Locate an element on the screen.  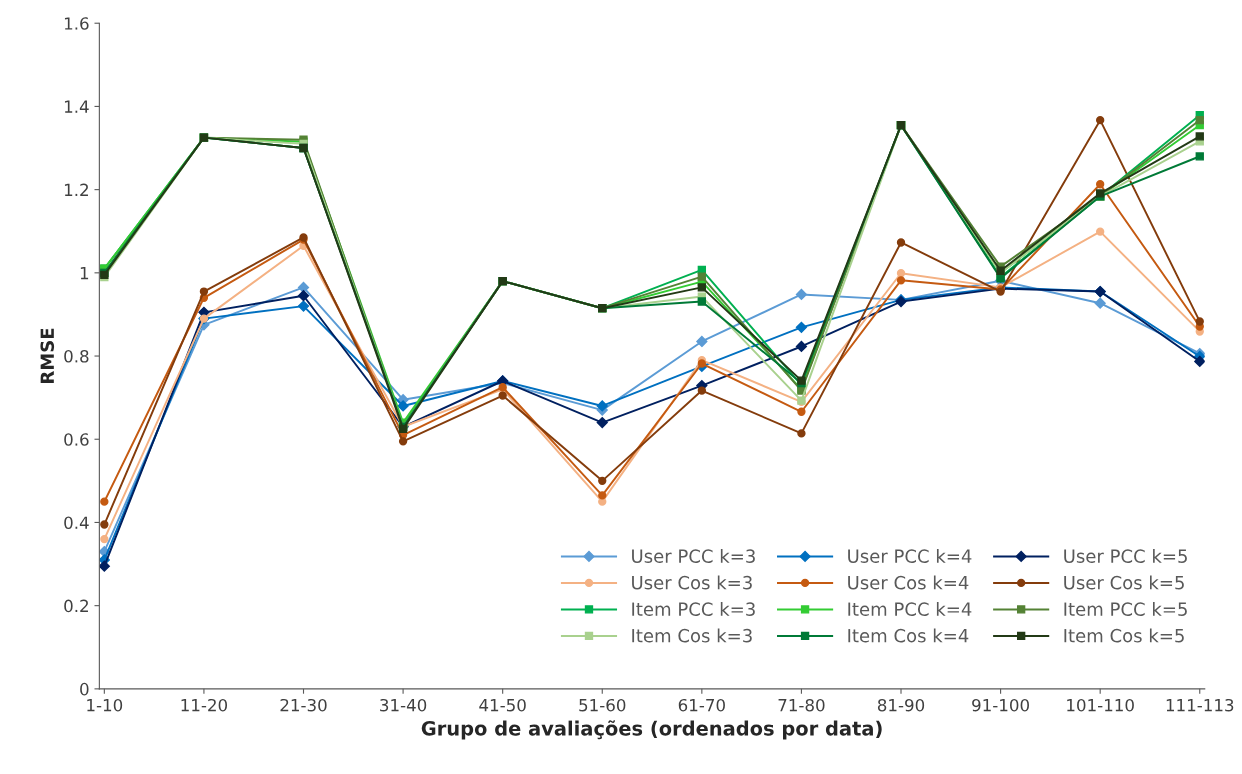
legend-label: User PCC k=3 is located at coordinates (693, 556).